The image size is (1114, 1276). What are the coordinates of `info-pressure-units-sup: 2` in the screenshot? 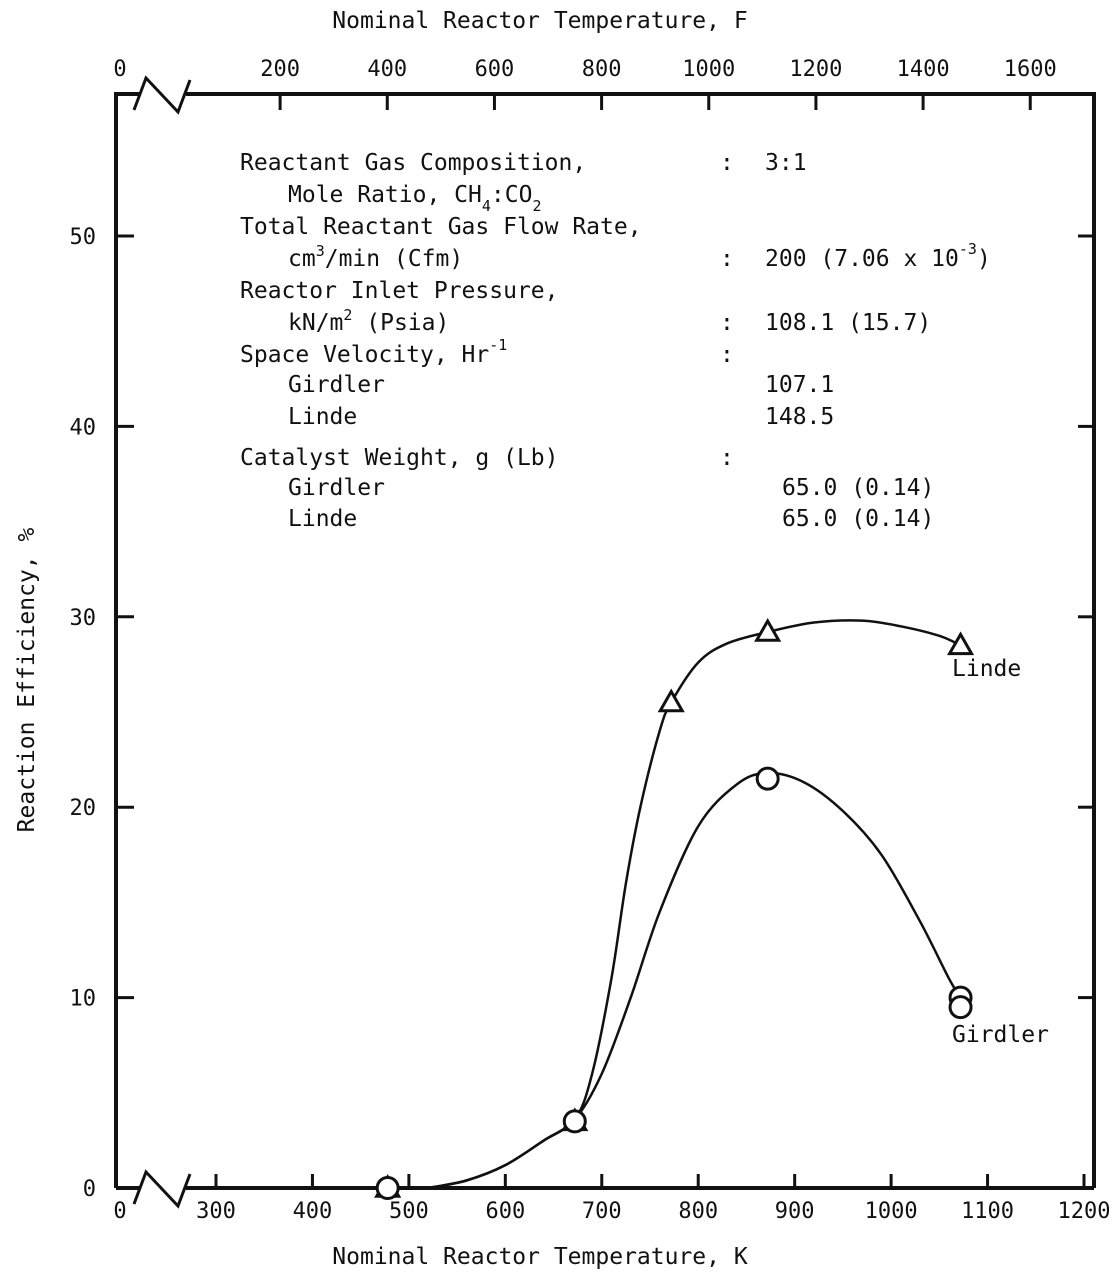 It's located at (347, 315).